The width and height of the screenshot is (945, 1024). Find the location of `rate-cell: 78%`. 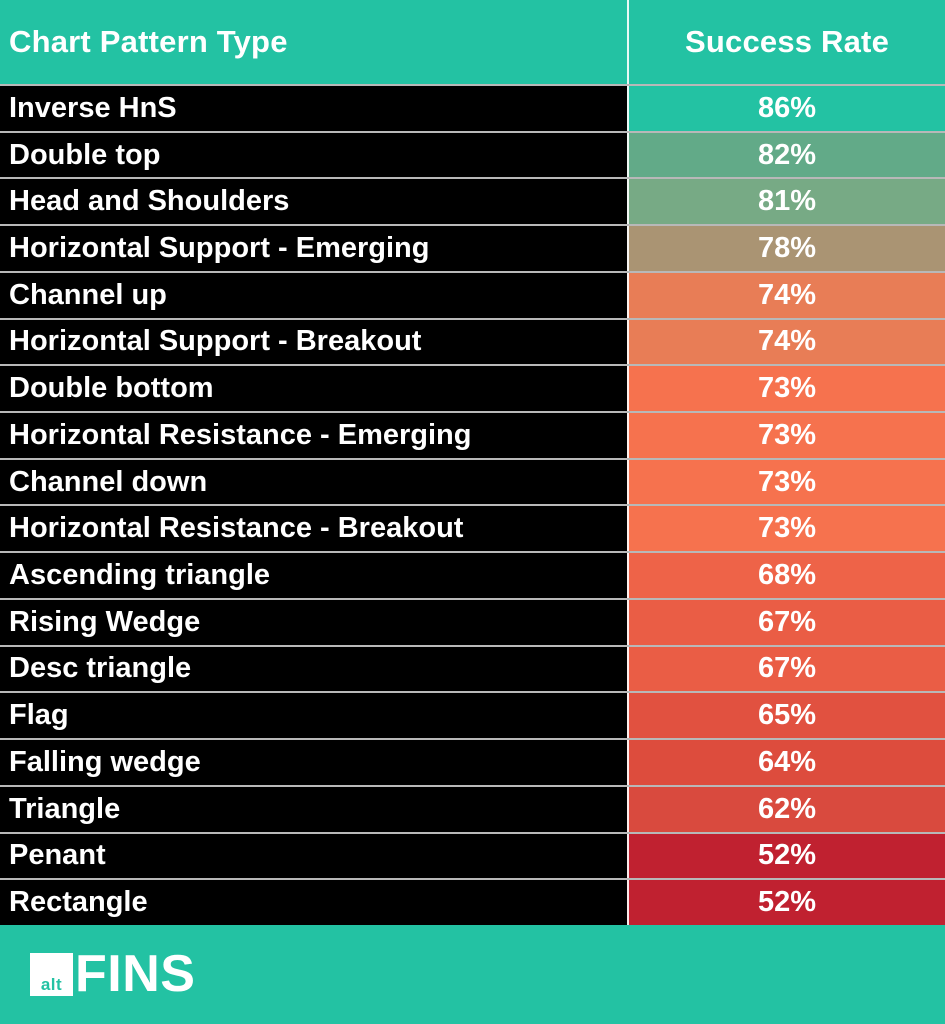

rate-cell: 78% is located at coordinates (786, 248).